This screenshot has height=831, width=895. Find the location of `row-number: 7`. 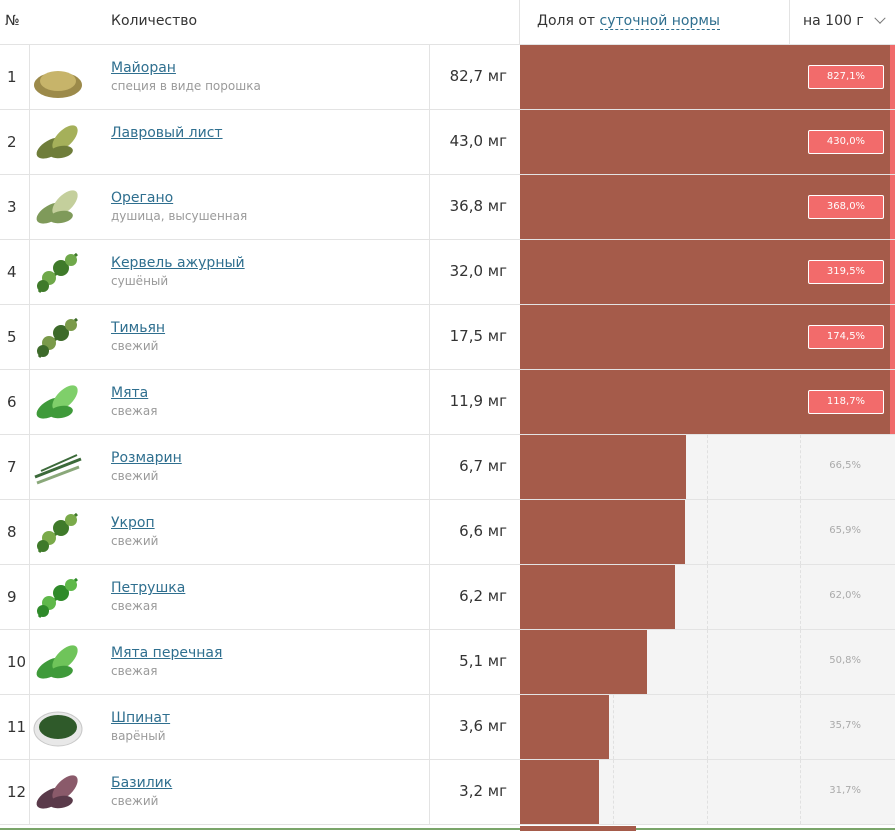

row-number: 7 is located at coordinates (12, 467).